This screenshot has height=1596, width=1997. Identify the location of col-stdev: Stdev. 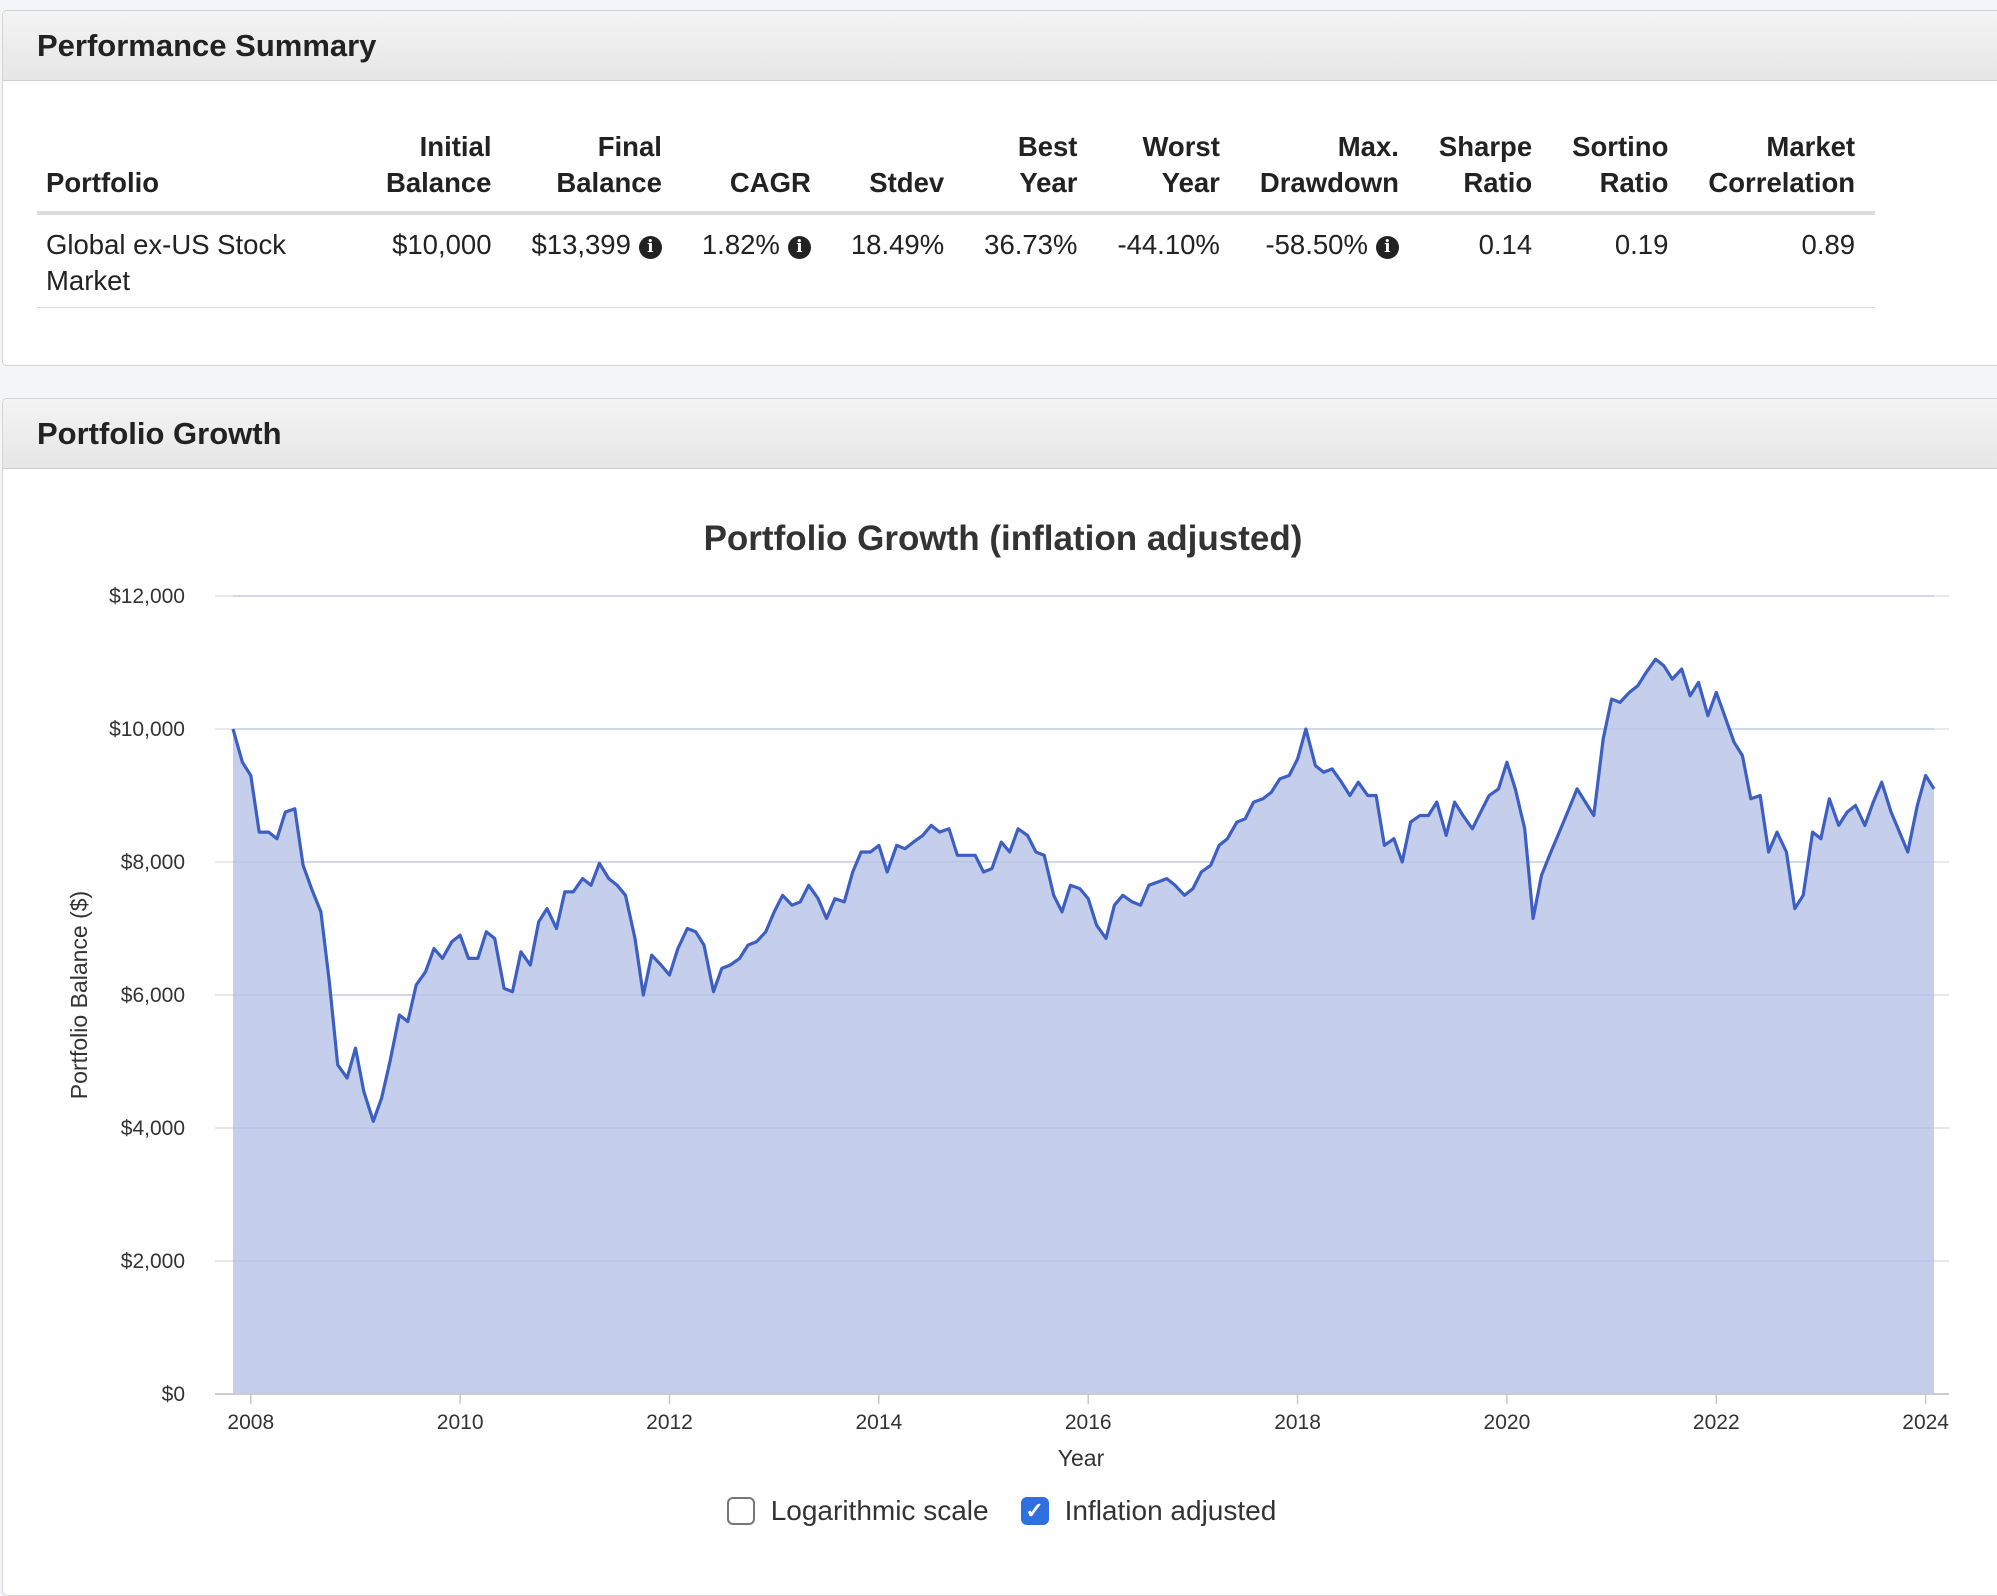
(897, 172).